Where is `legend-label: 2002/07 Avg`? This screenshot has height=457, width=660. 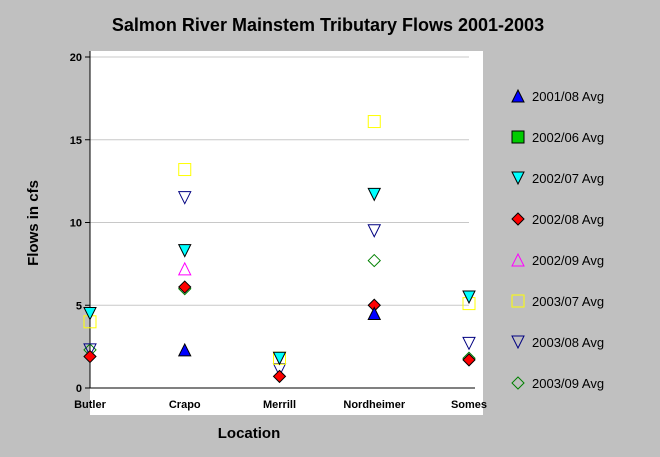
legend-label: 2002/07 Avg is located at coordinates (568, 178).